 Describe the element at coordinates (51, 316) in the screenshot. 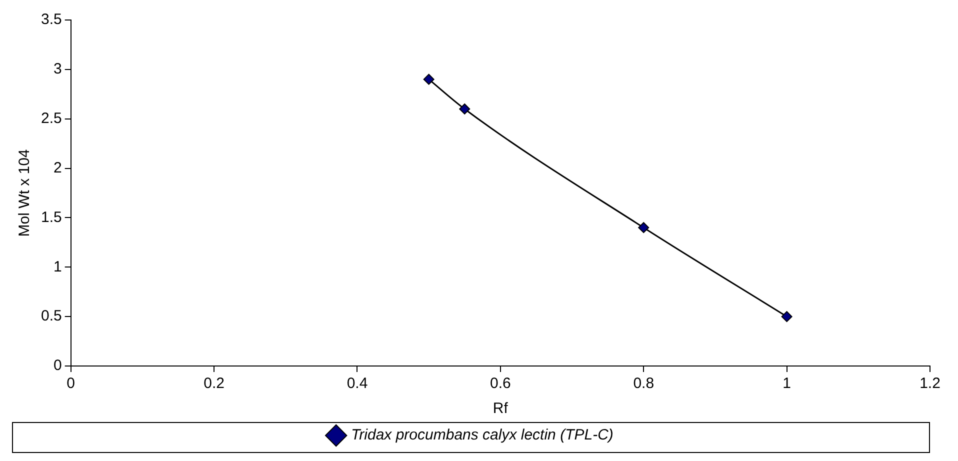

I see `y-tick-label: 0.5` at that location.